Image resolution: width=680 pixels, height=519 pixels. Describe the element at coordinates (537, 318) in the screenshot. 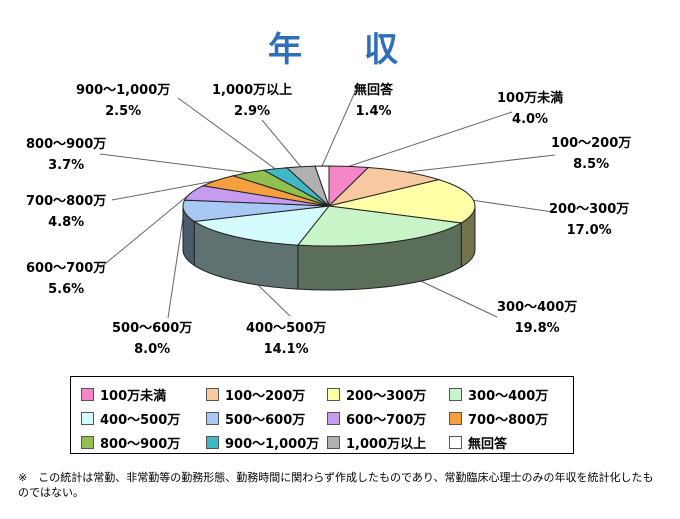

I see `callout-3m-4m: 300～400万 19.8%` at that location.